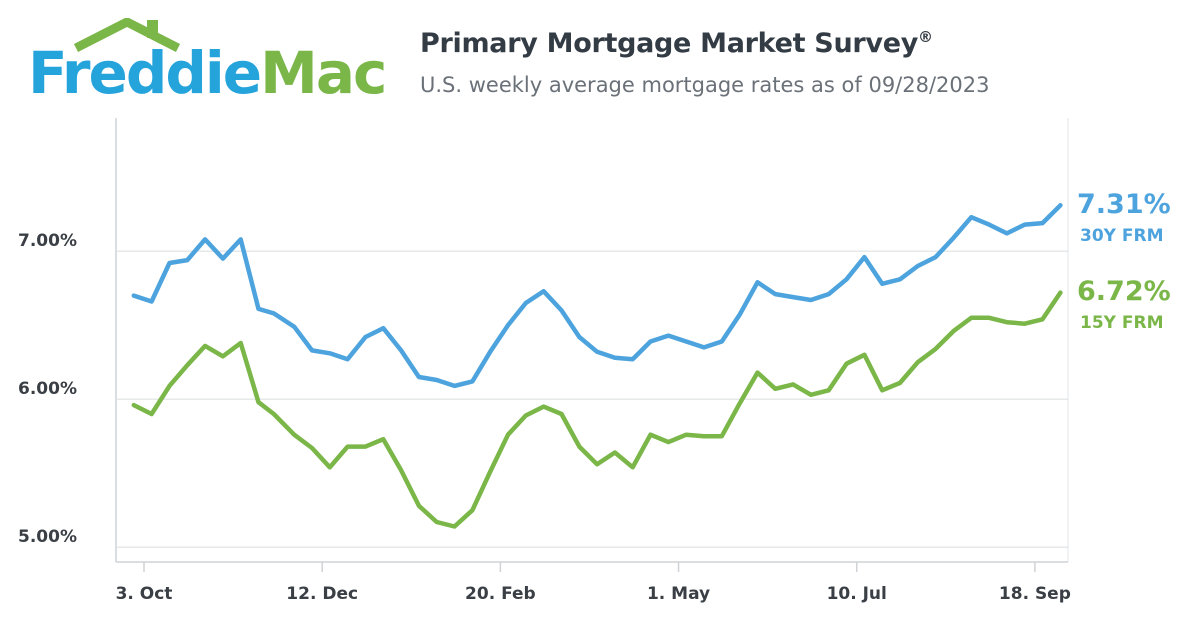  Describe the element at coordinates (1124, 204) in the screenshot. I see `end-value-label: 7.31%` at that location.